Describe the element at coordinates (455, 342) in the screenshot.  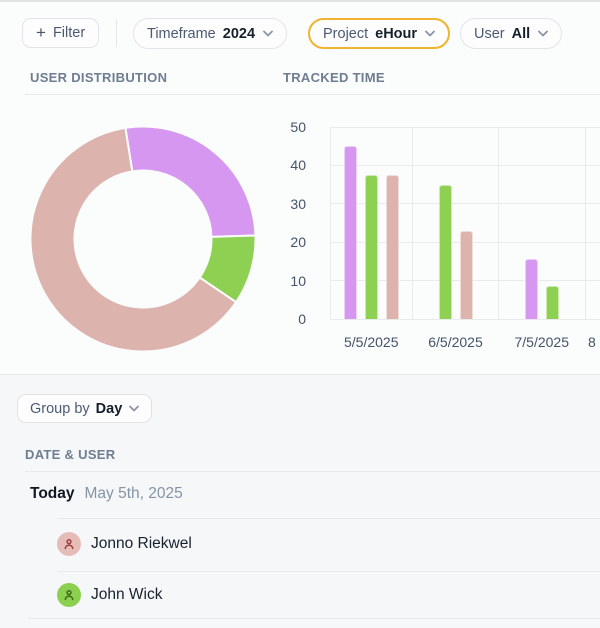
I see `x-tick-label: 6/5/2025` at that location.